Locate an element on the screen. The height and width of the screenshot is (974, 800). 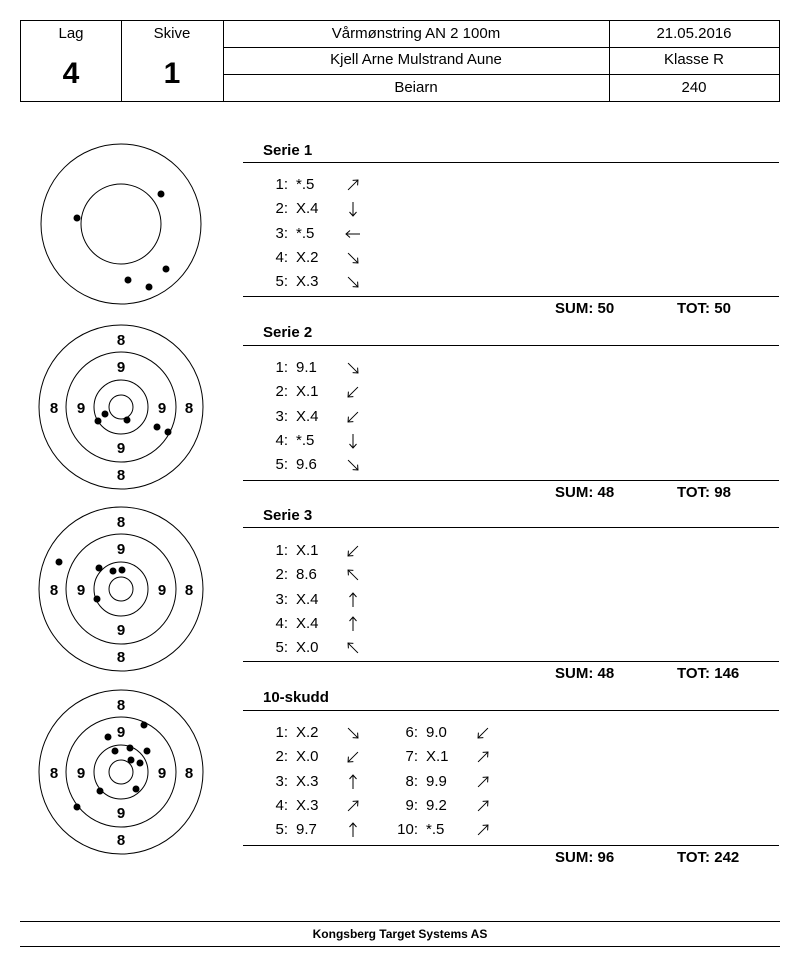
shot-value: 9.2 is located at coordinates (436, 805).